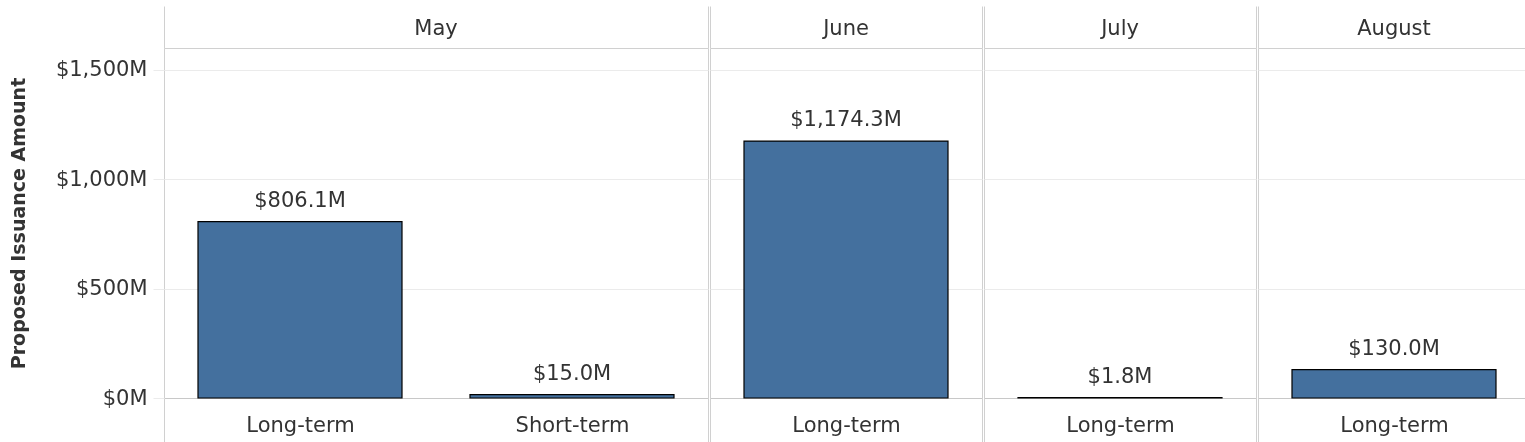 Image resolution: width=1525 pixels, height=442 pixels. I want to click on data-label: $130.0M, so click(1394, 347).